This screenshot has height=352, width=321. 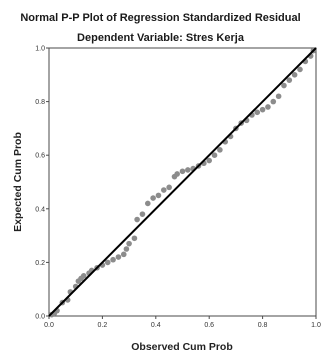 What do you see at coordinates (40, 209) in the screenshot?
I see `y-tick-label: 0.4` at bounding box center [40, 209].